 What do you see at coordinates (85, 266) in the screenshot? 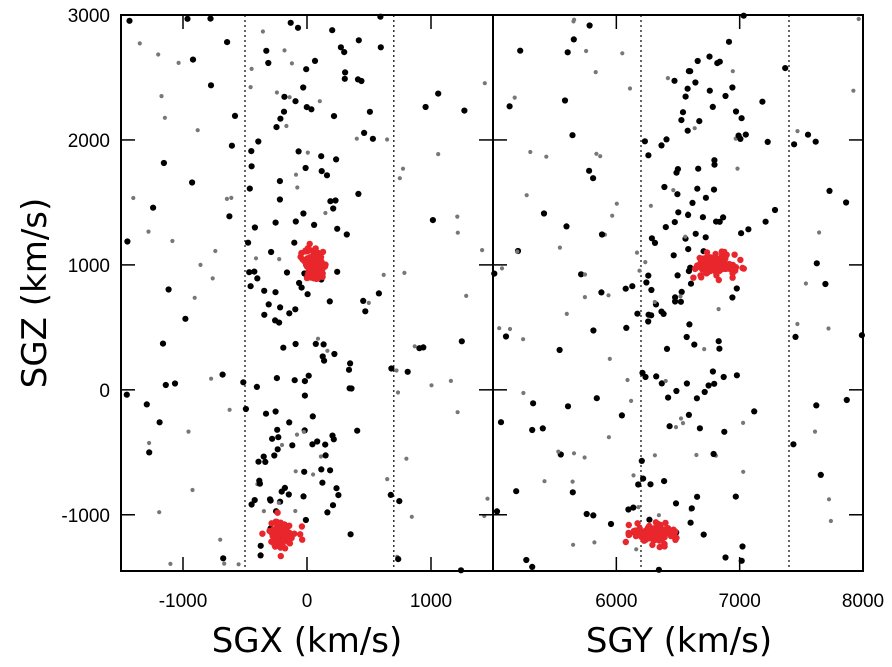
I see `y-axis-labels: -1000 0 1000 2000 3000` at bounding box center [85, 266].